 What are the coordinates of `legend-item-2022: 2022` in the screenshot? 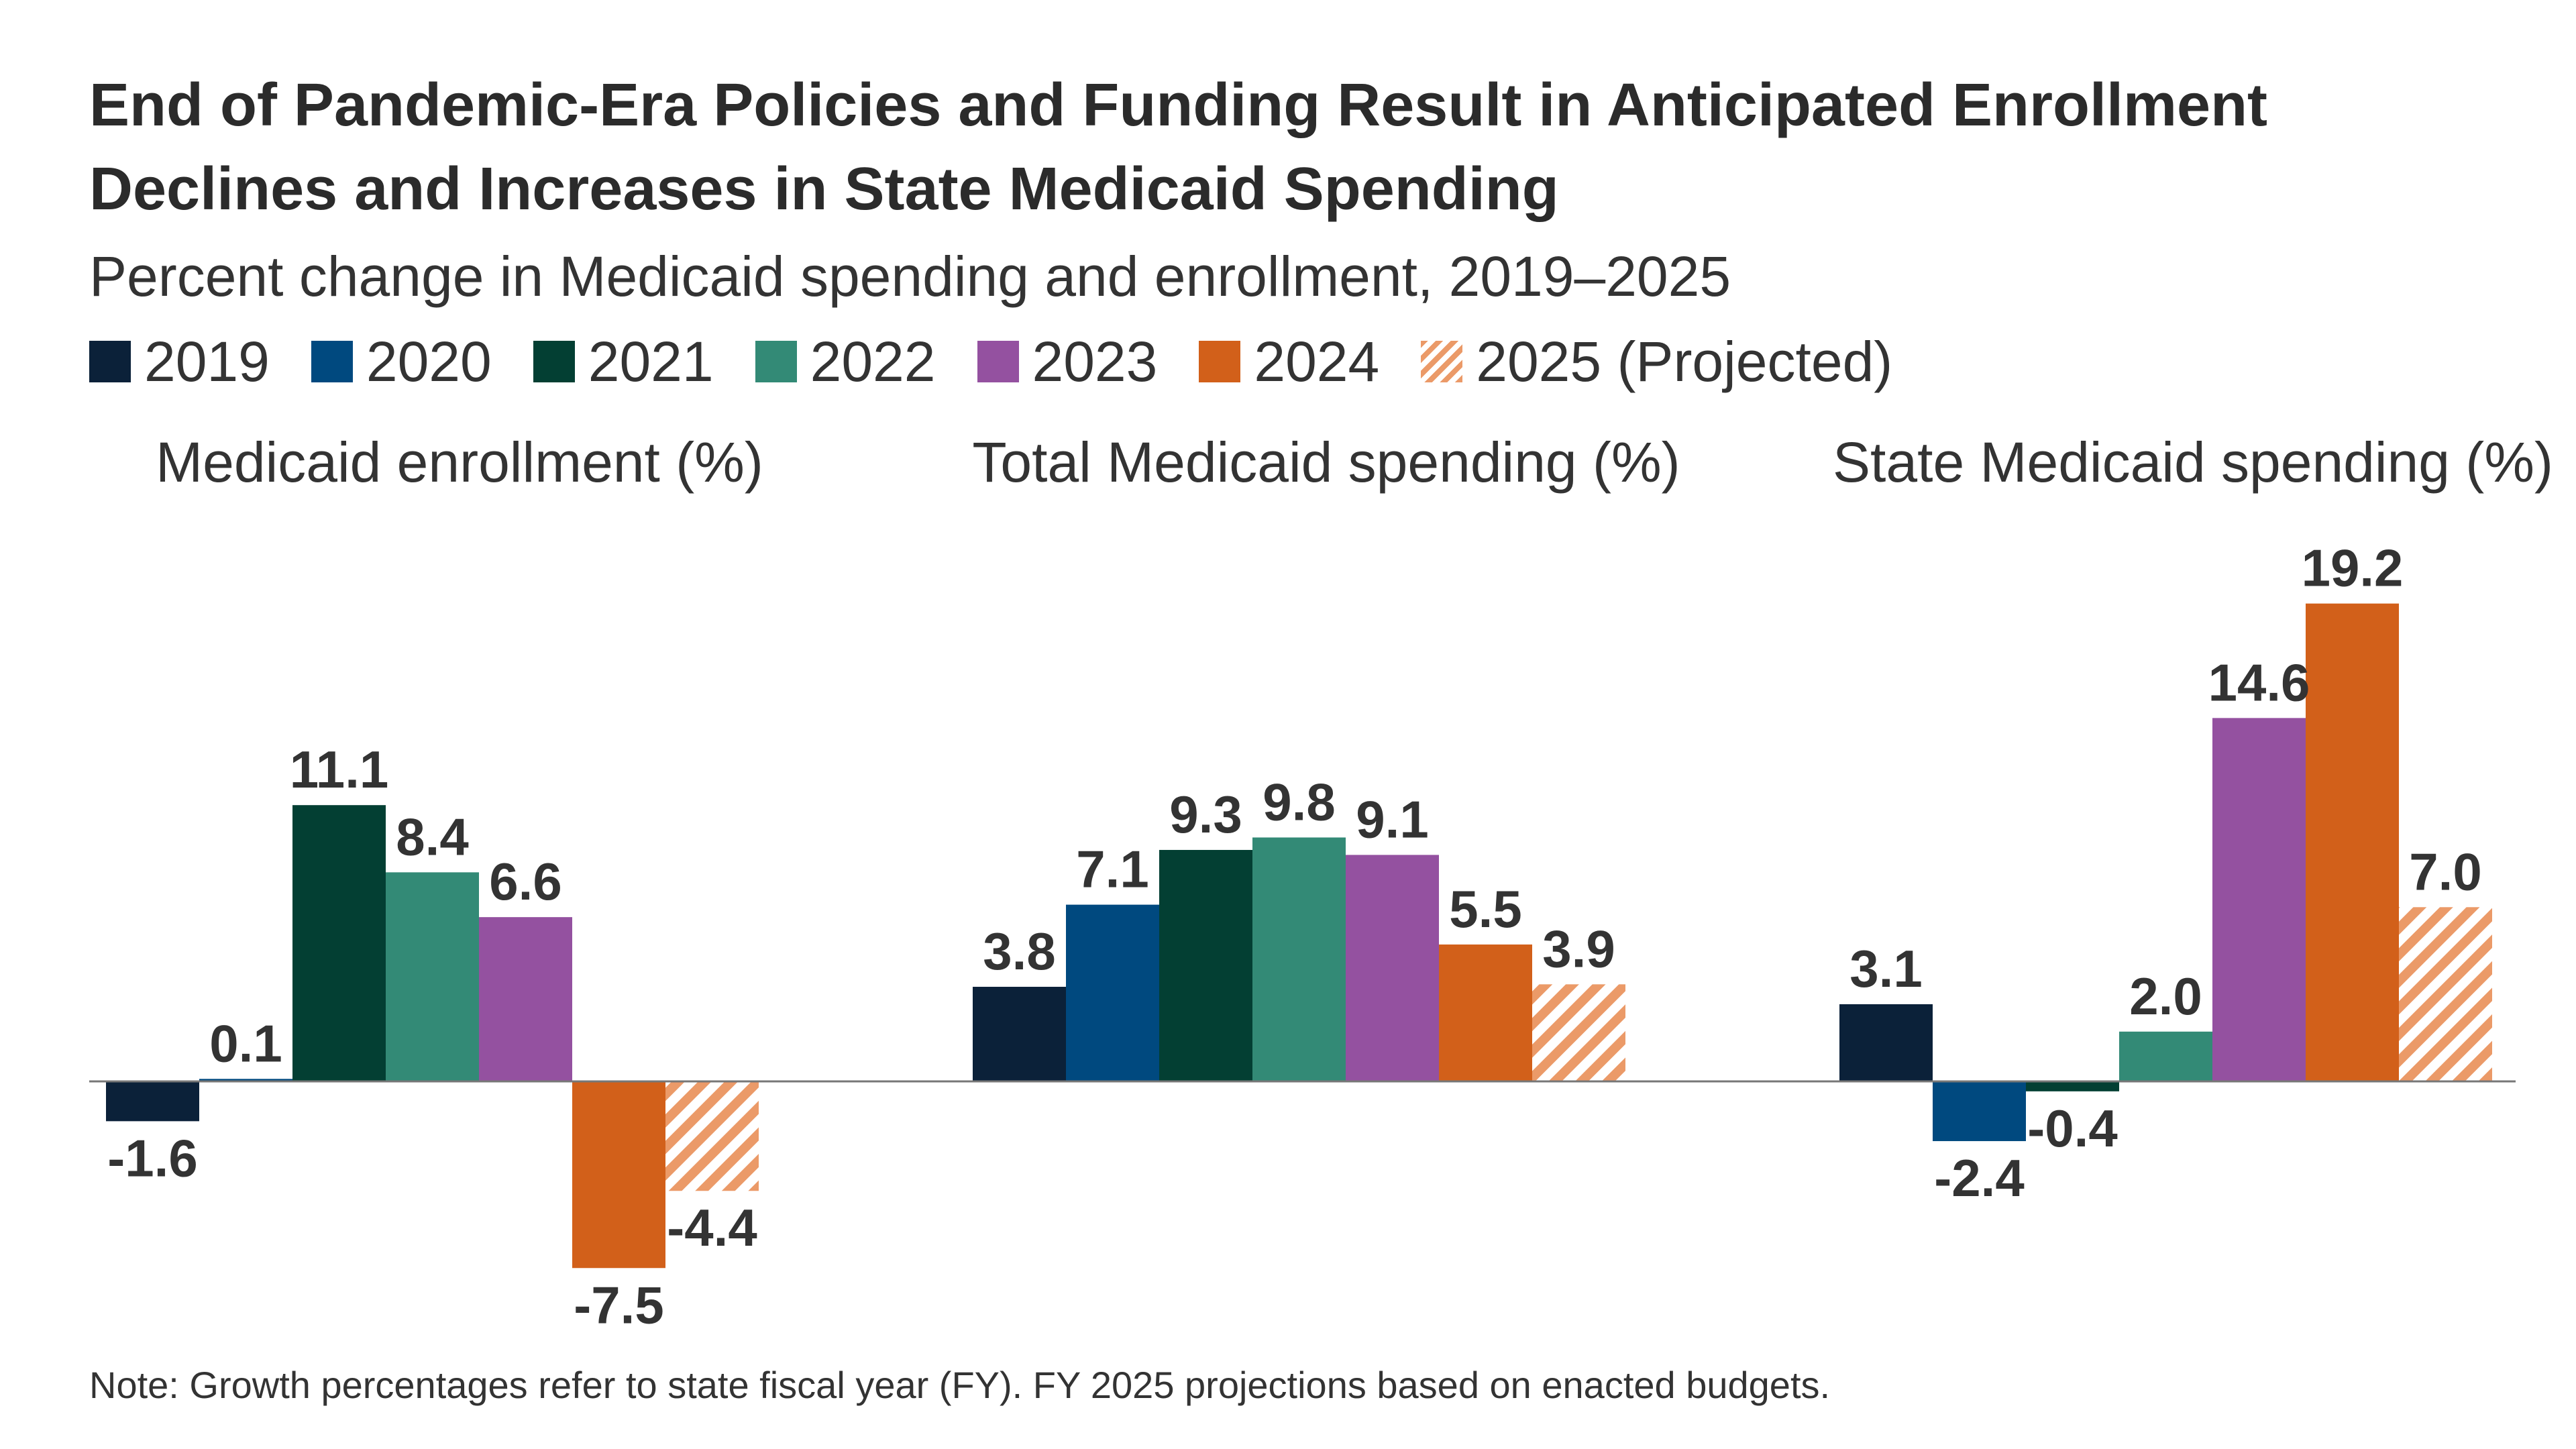 It's located at (845, 361).